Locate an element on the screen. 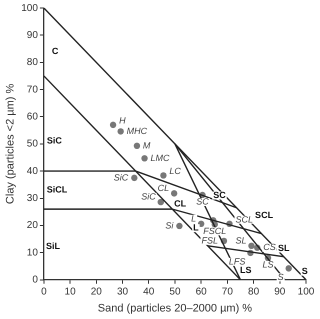  data-label: MHC is located at coordinates (137, 131).